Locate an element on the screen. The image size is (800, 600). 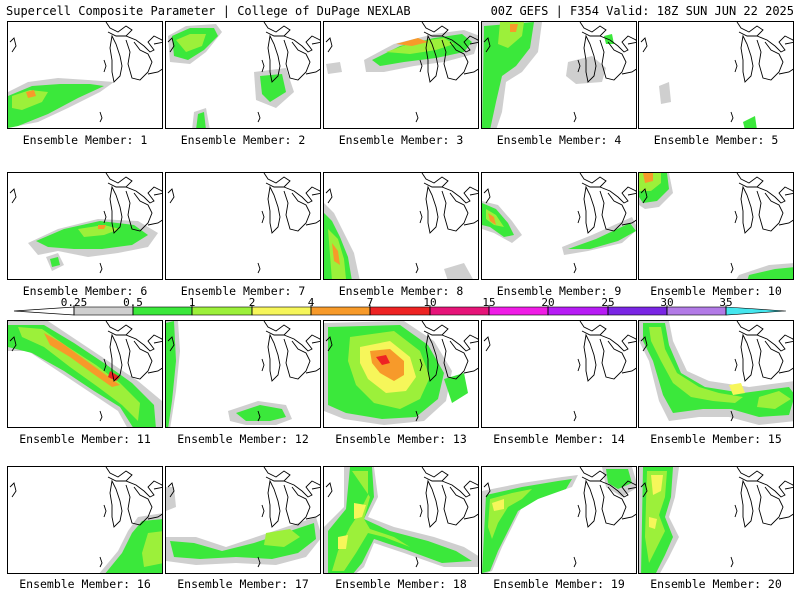
ensemble-member-label: Ensemble Member: 5 is located at coordinates (716, 140).